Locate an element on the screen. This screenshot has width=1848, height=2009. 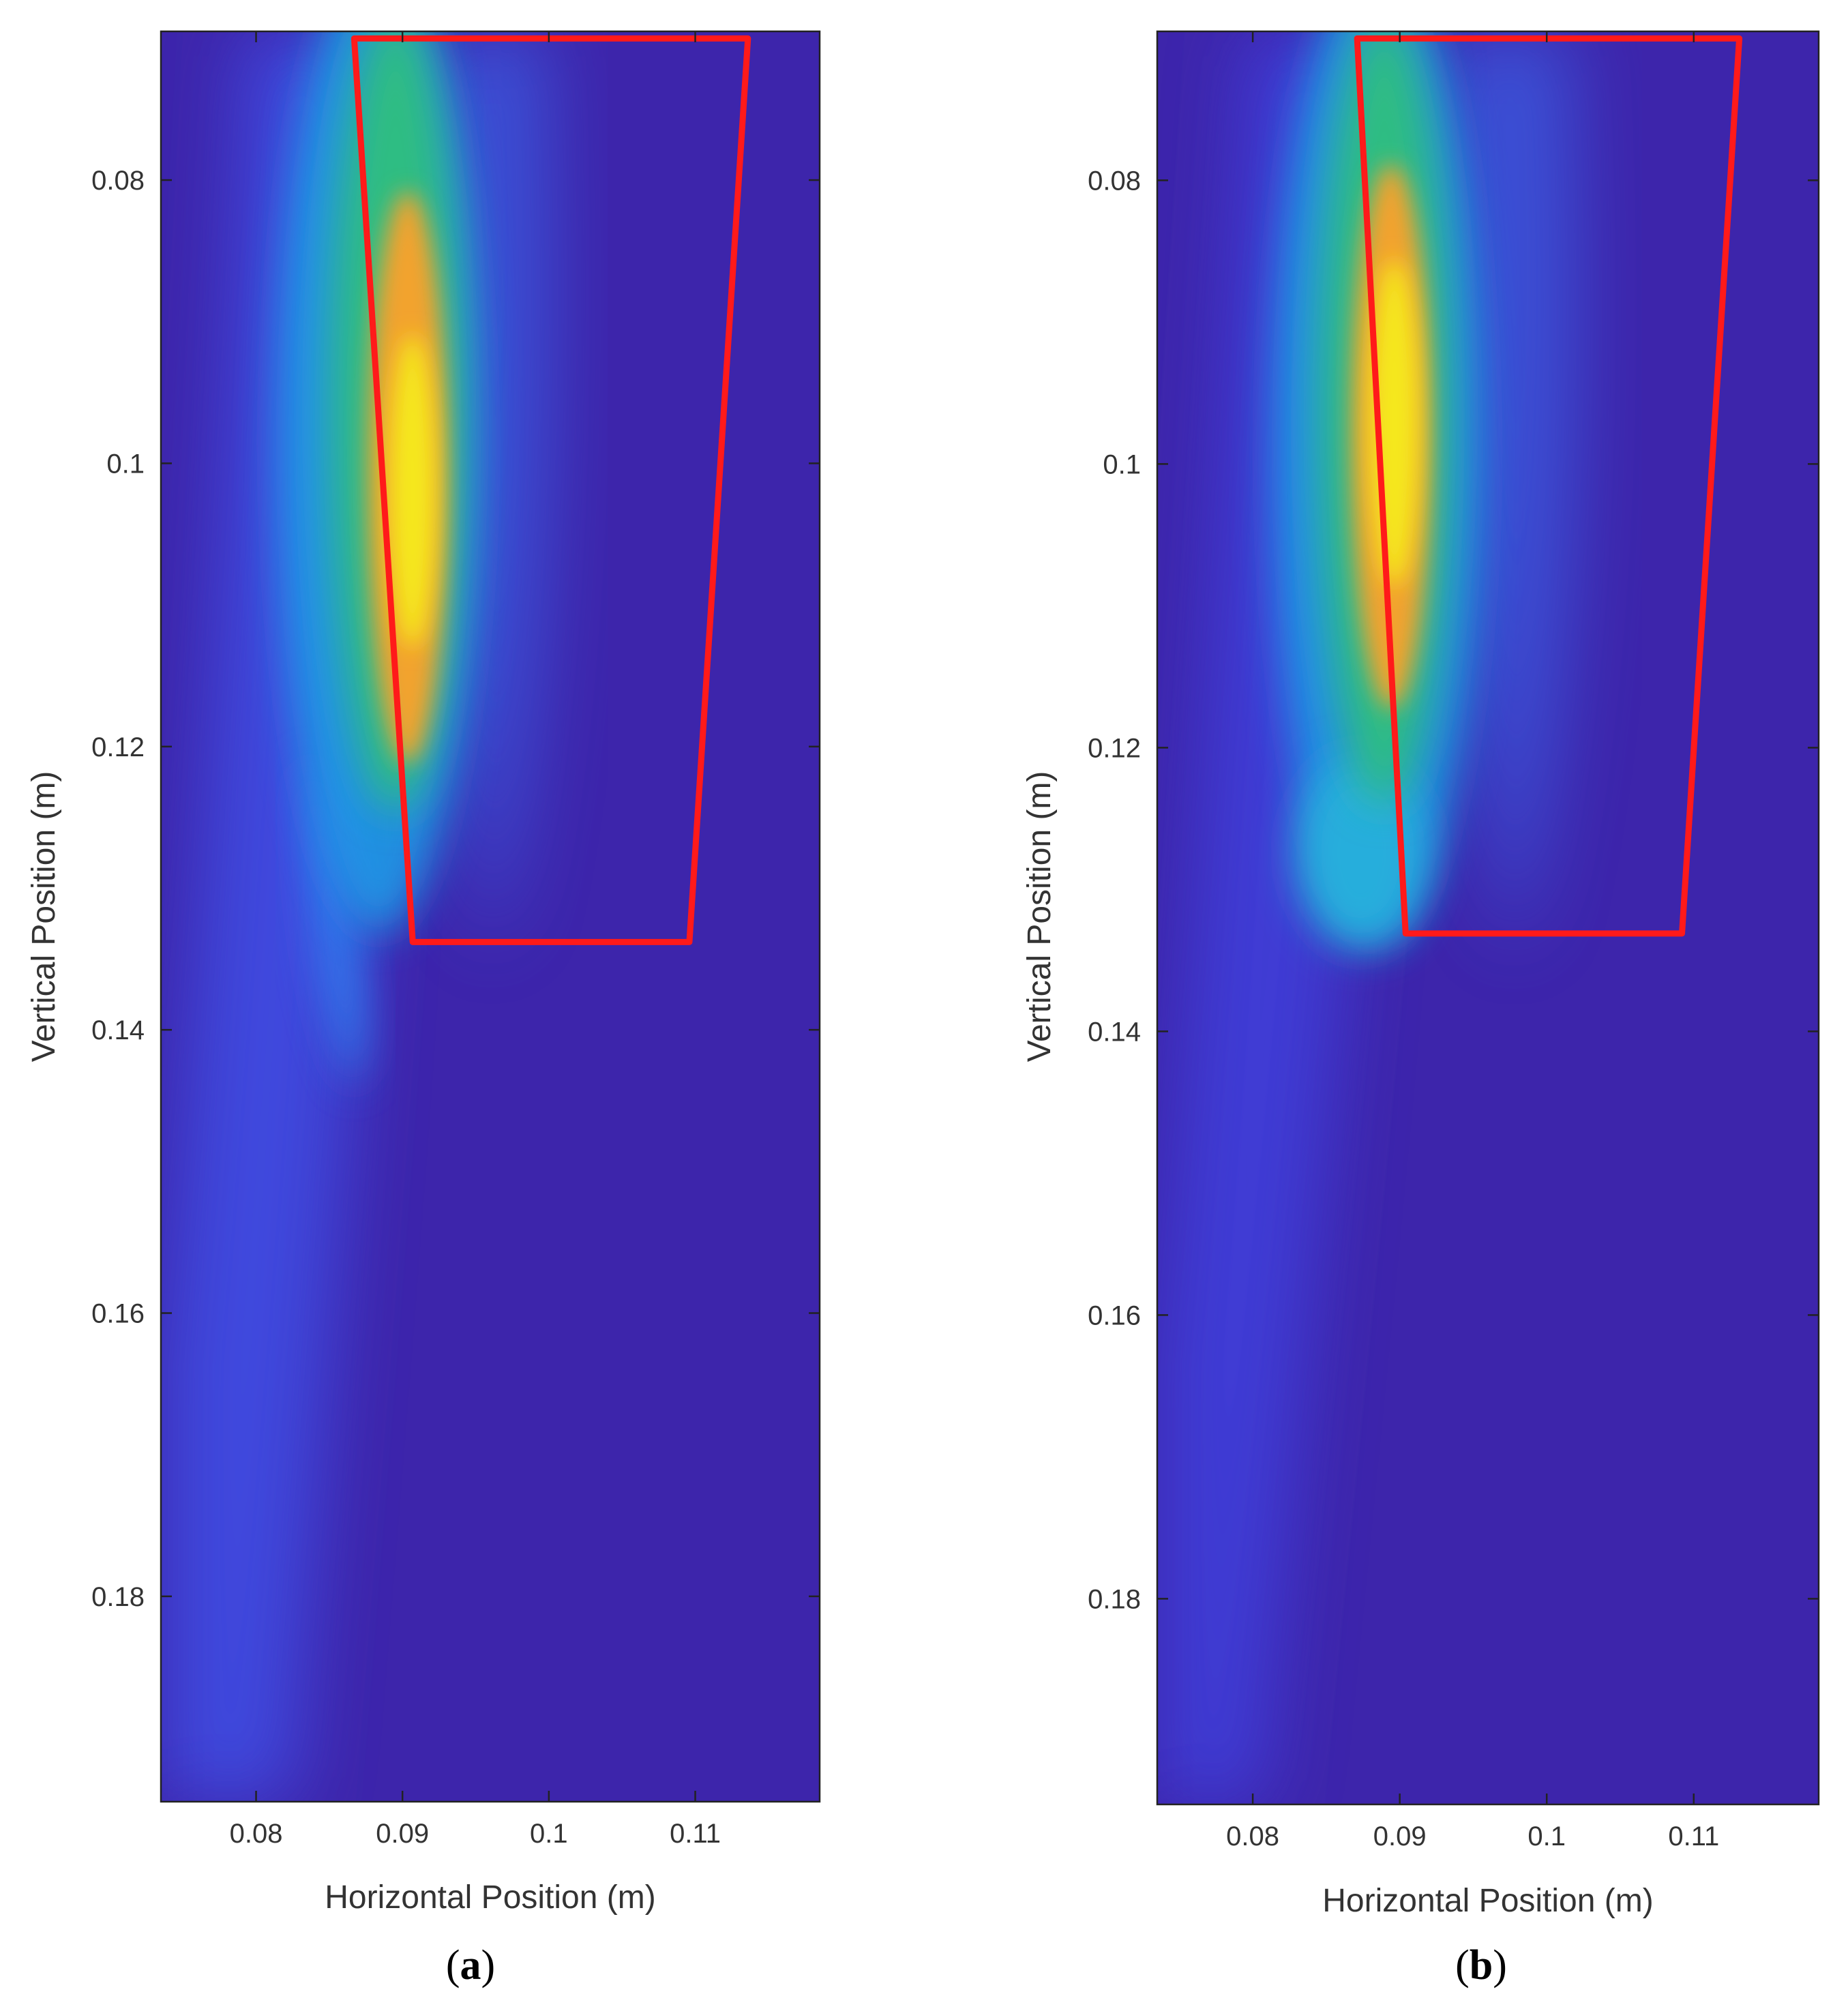
y-tick-label-b-0: 0.08 is located at coordinates (1114, 181).